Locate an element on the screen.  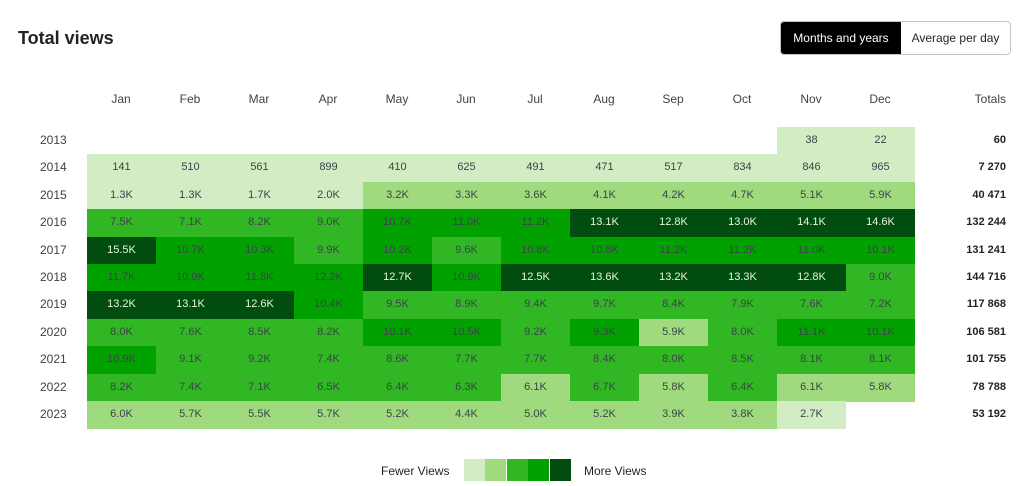
month-cell: 10.8K is located at coordinates (535, 250).